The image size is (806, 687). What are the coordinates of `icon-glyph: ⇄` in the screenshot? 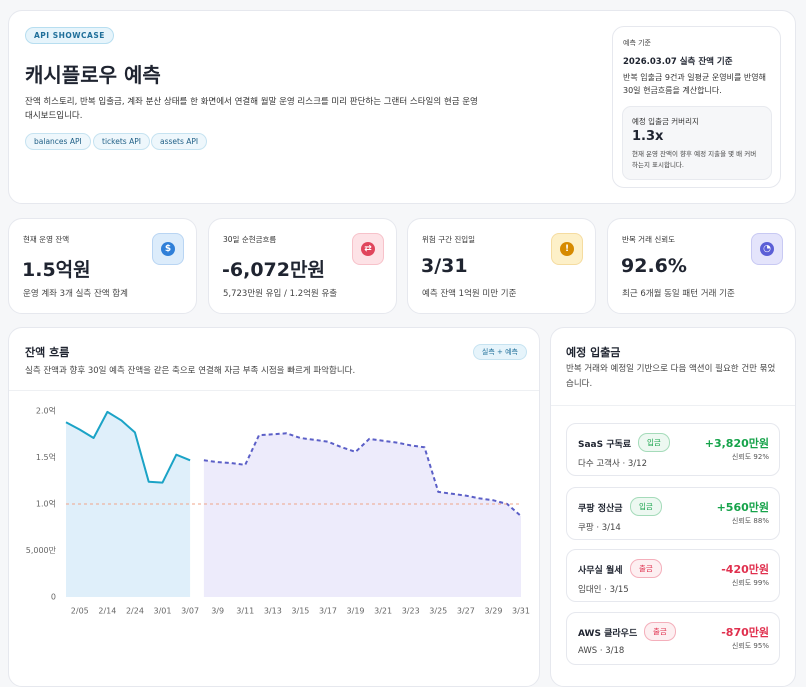 It's located at (368, 249).